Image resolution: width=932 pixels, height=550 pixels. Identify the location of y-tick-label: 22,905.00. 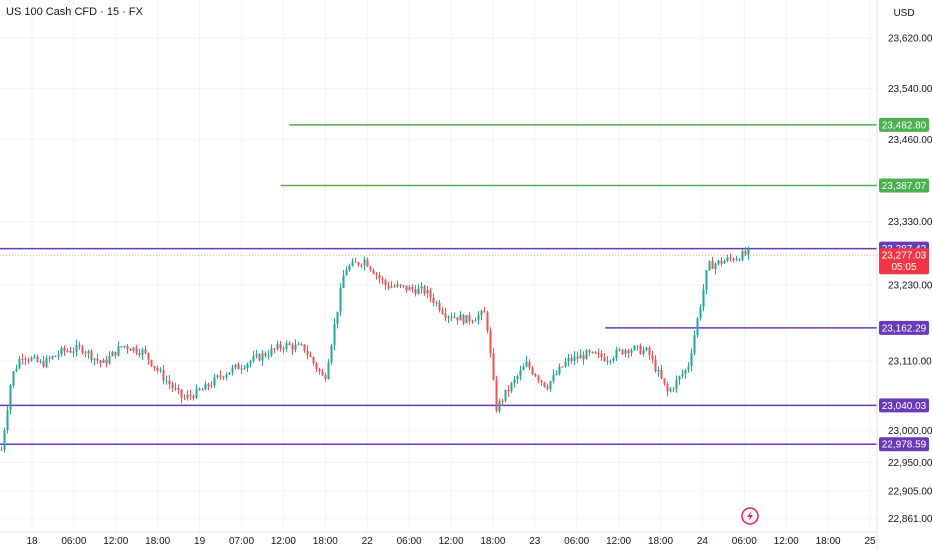
(910, 491).